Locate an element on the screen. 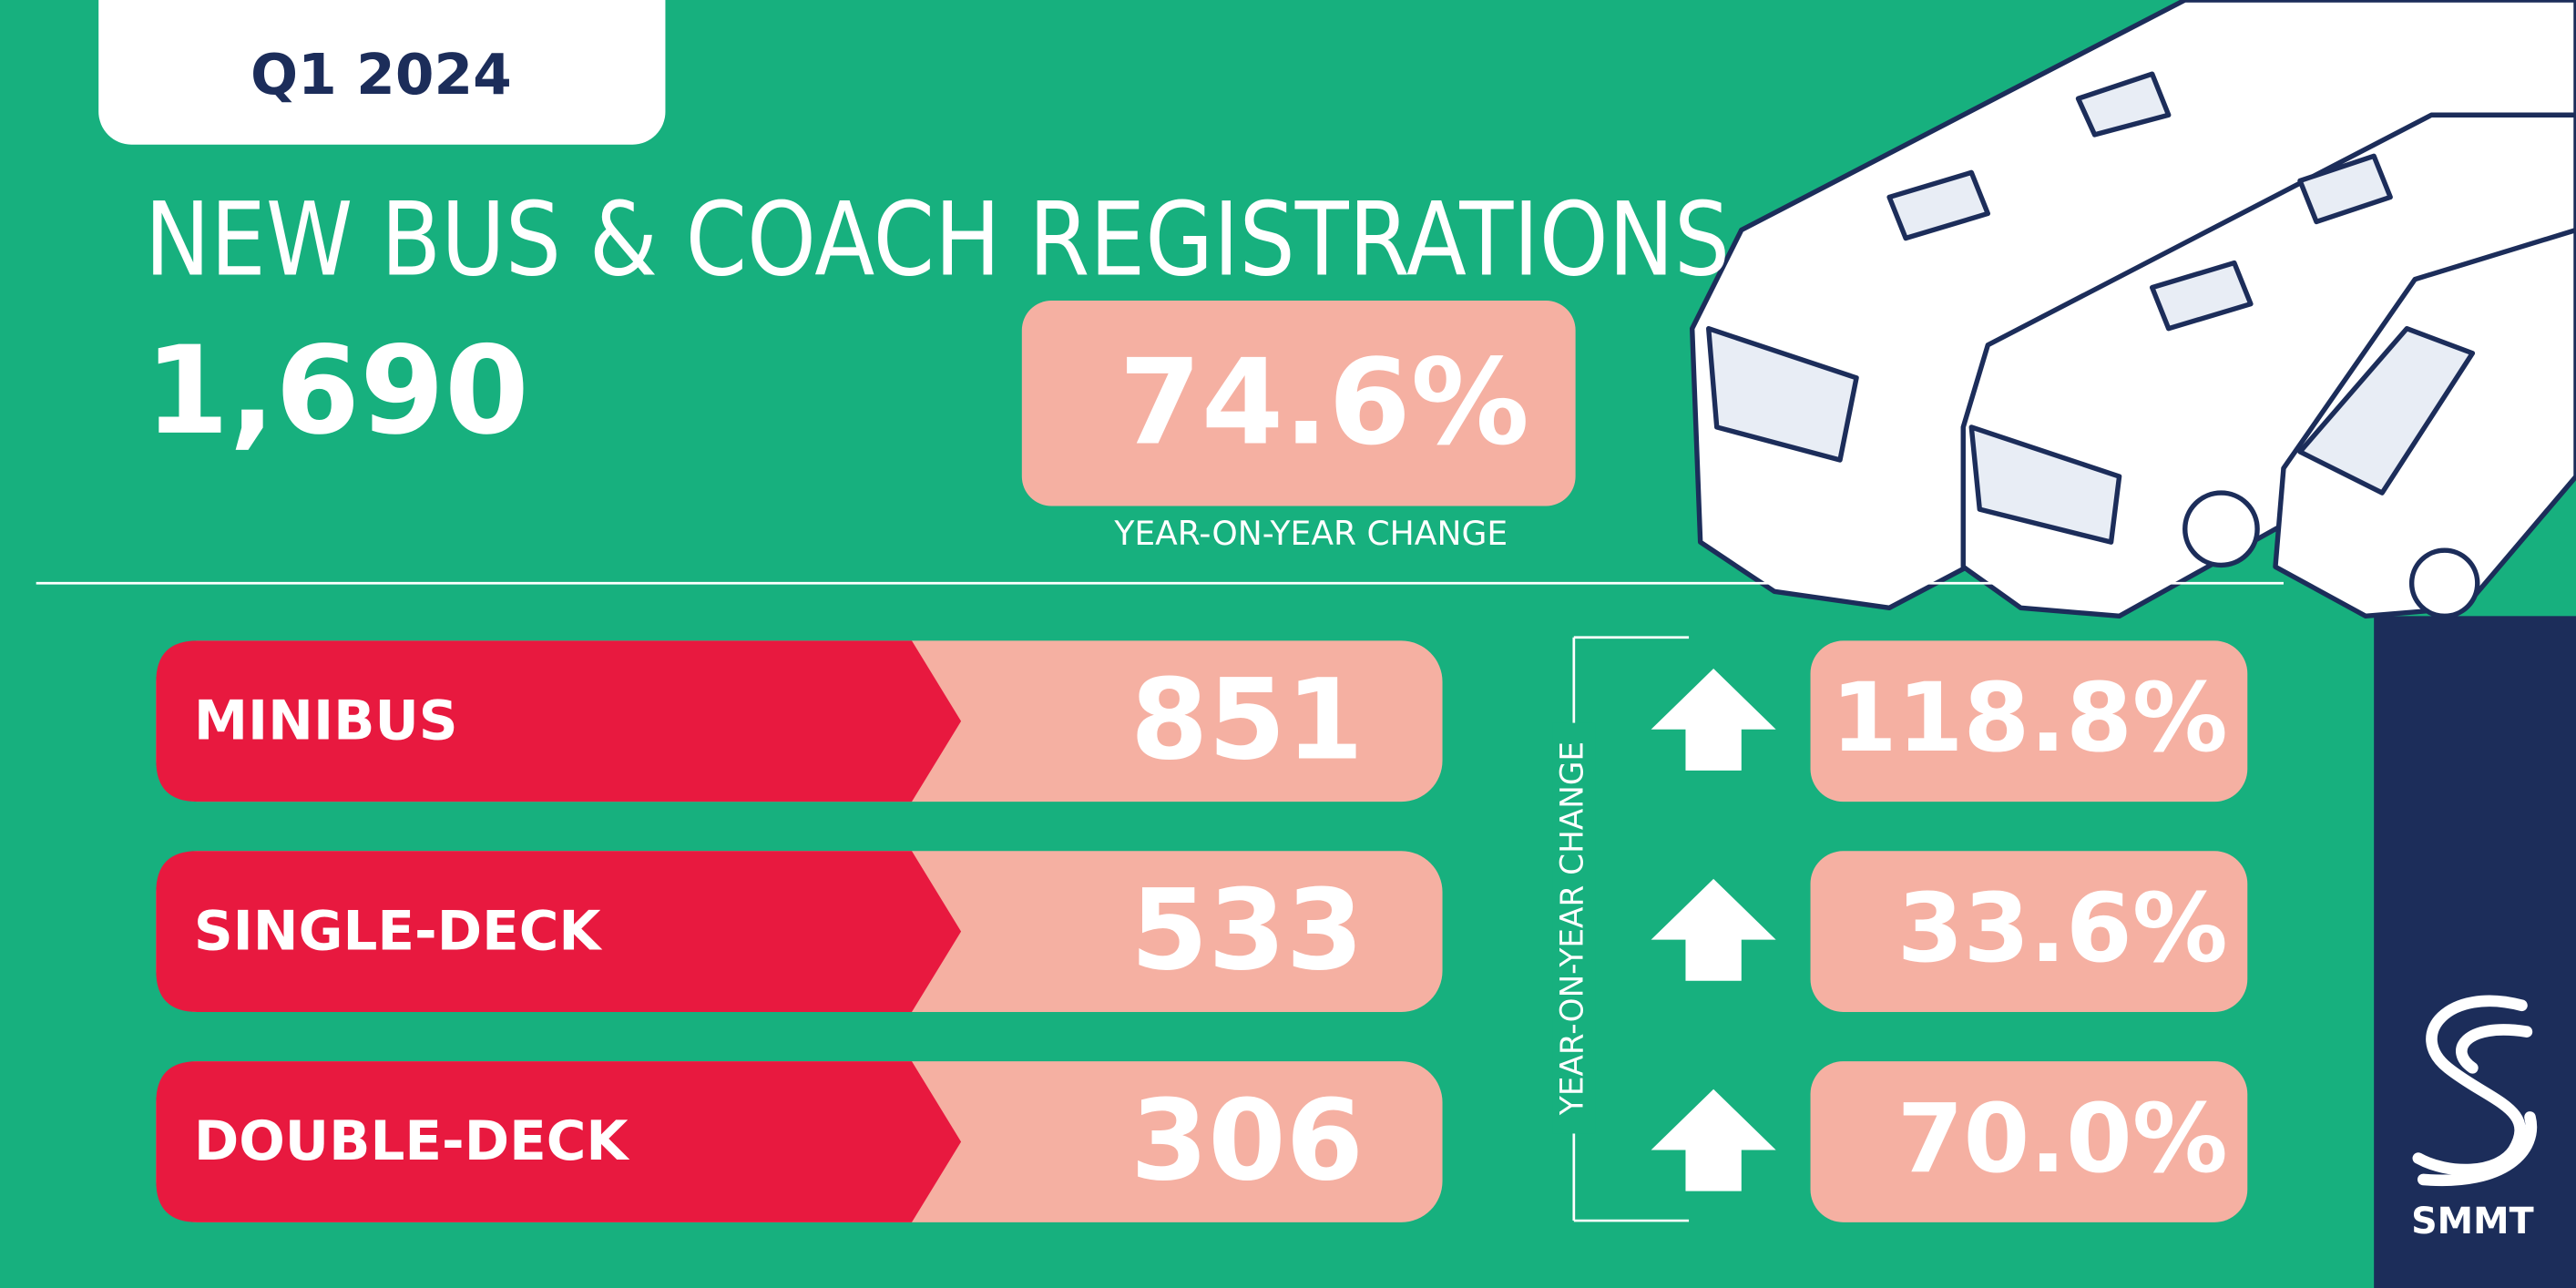  row-value: 851 is located at coordinates (1247, 720).